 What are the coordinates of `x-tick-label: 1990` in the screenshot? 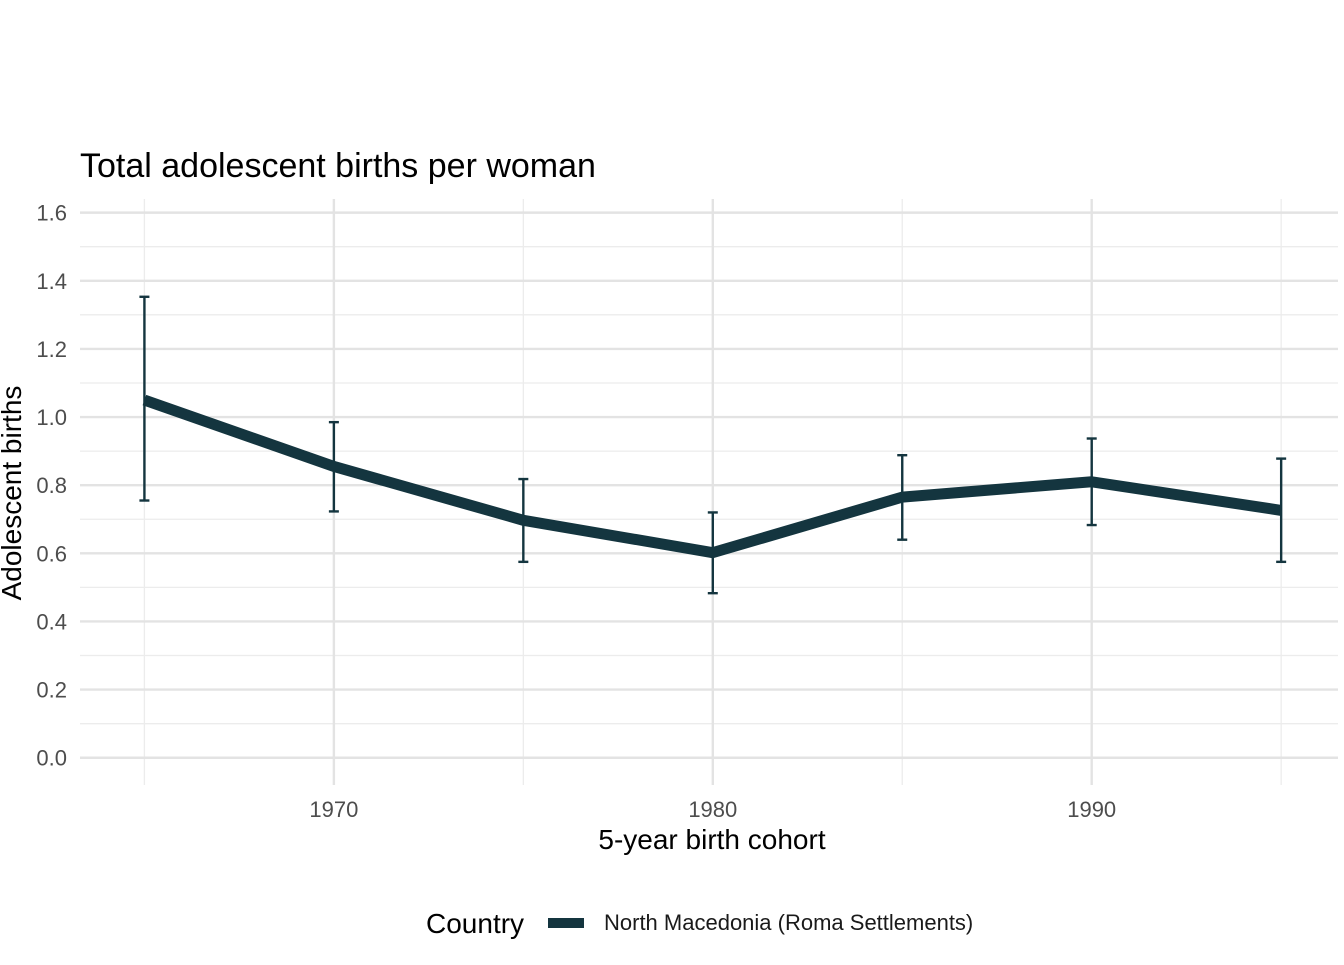 It's located at (1091, 809).